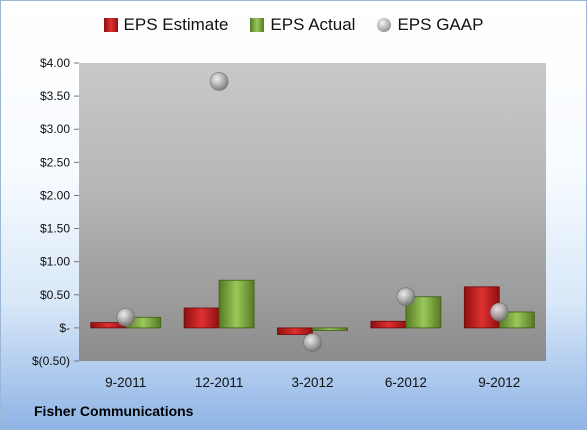 Image resolution: width=587 pixels, height=430 pixels. I want to click on y-tick-label: $2.00, so click(55, 195).